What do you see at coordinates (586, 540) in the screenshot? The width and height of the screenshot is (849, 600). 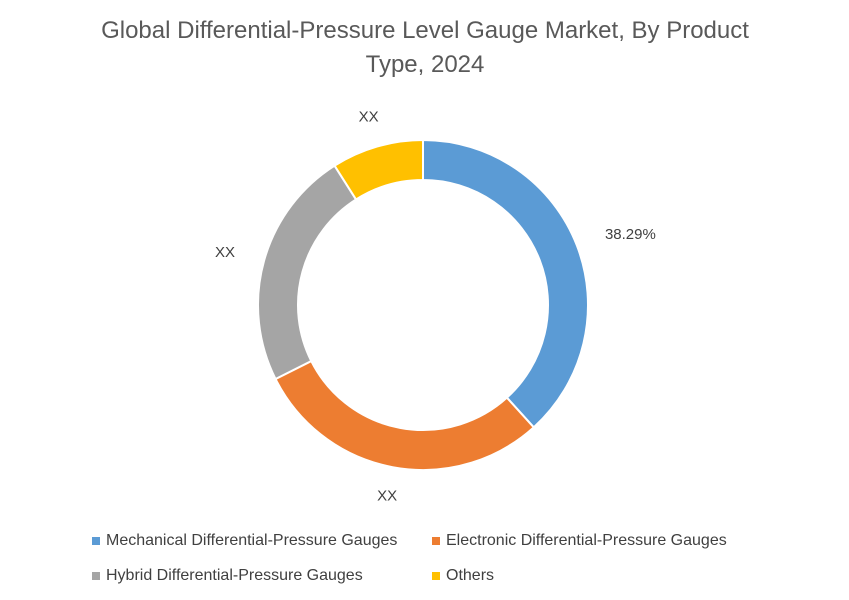 I see `legend-label: Electronic Differential-Pressure Gauges` at bounding box center [586, 540].